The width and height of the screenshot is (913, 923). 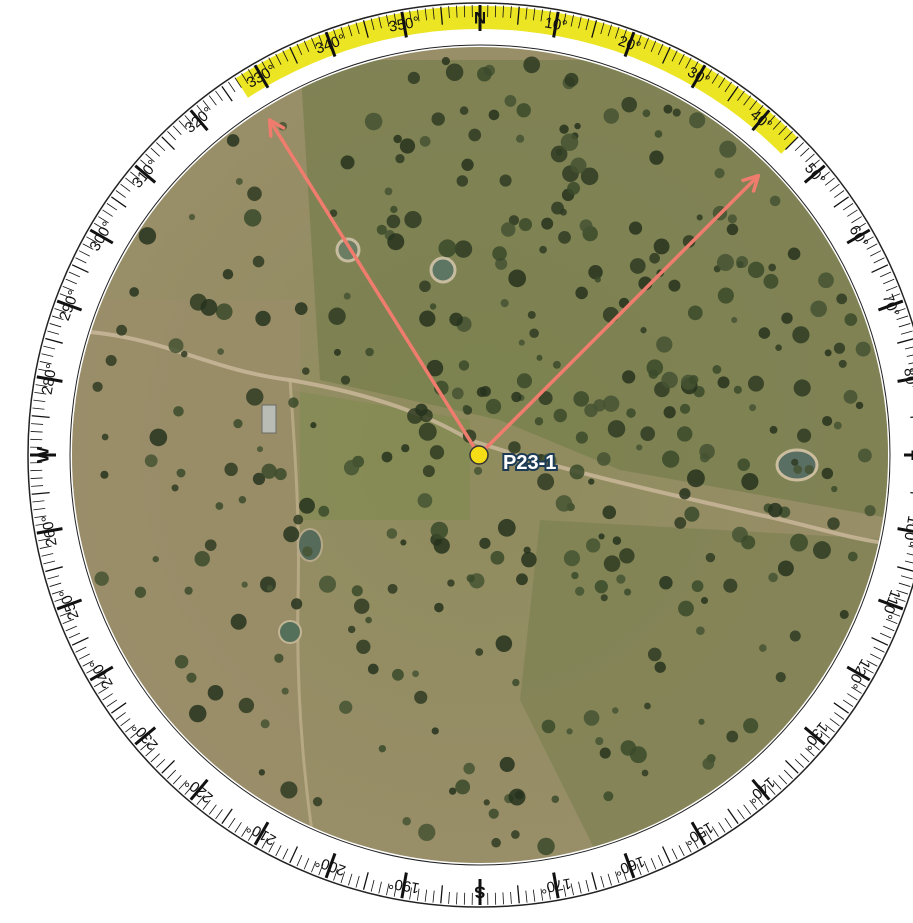 I want to click on farm-dam, so click(x=310, y=545).